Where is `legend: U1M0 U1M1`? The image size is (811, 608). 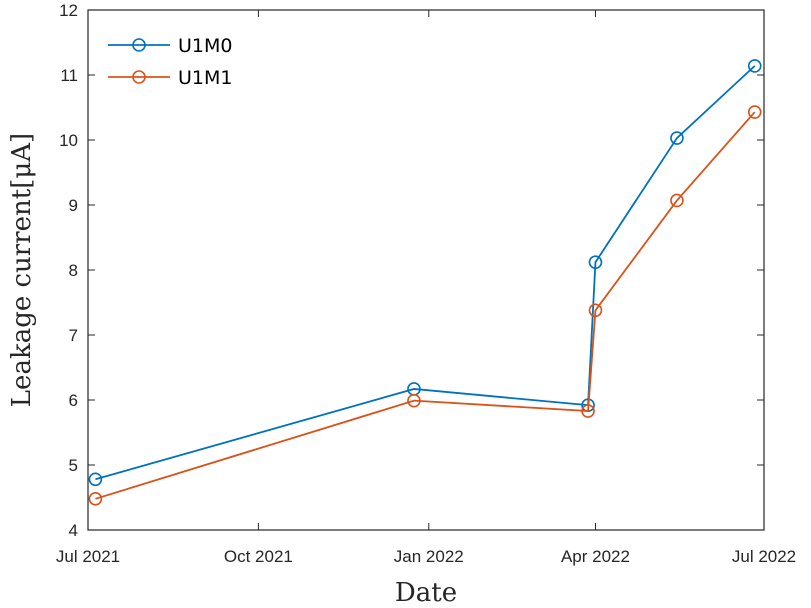
legend: U1M0 U1M1 is located at coordinates (170, 62).